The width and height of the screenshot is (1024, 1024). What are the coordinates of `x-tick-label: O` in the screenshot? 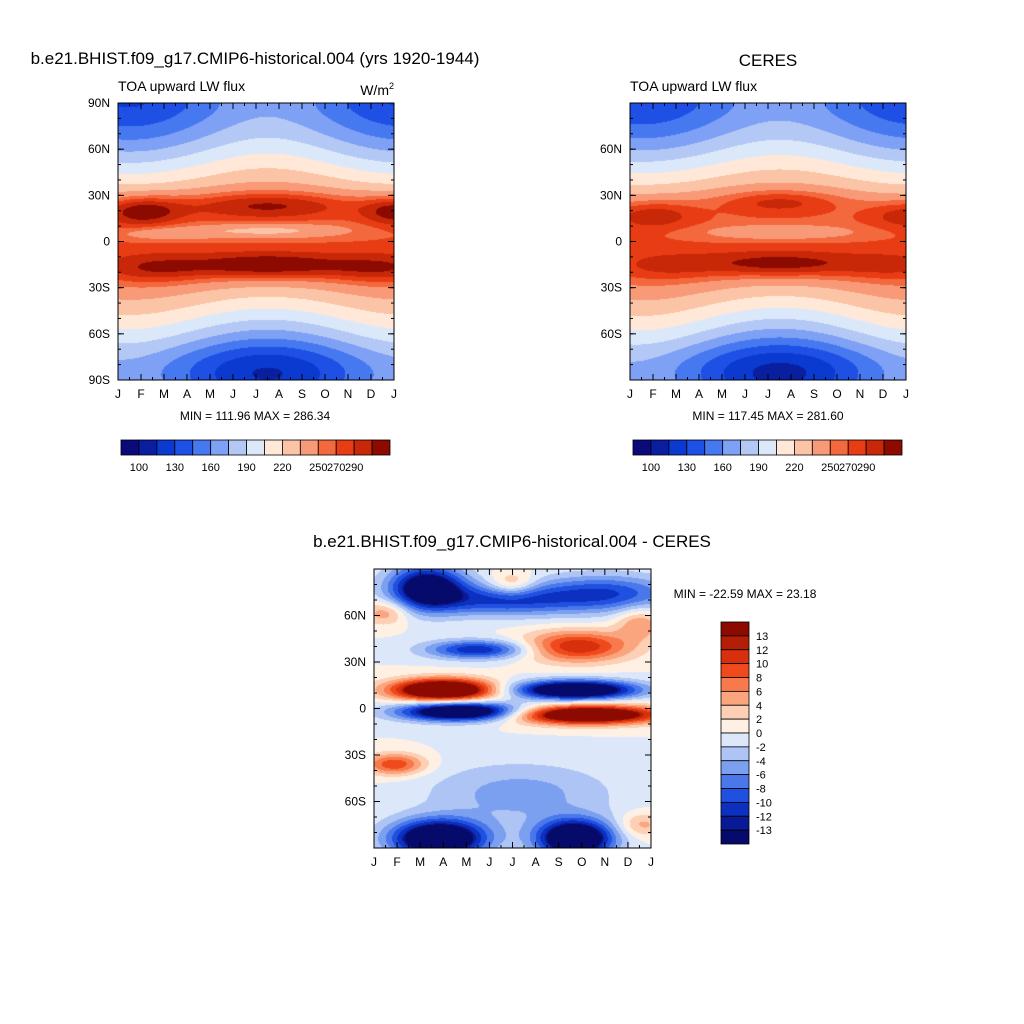 It's located at (581, 862).